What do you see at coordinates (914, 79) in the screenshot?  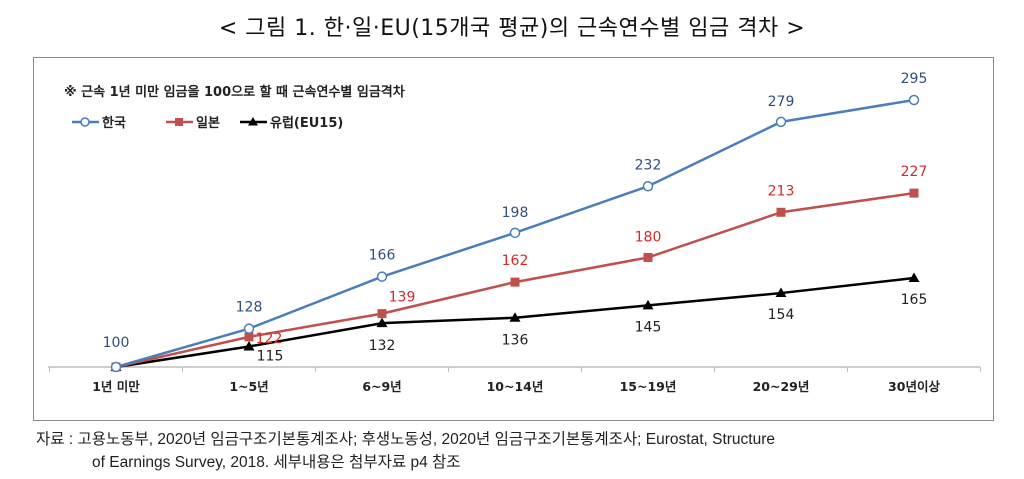 I see `data-label: 295` at bounding box center [914, 79].